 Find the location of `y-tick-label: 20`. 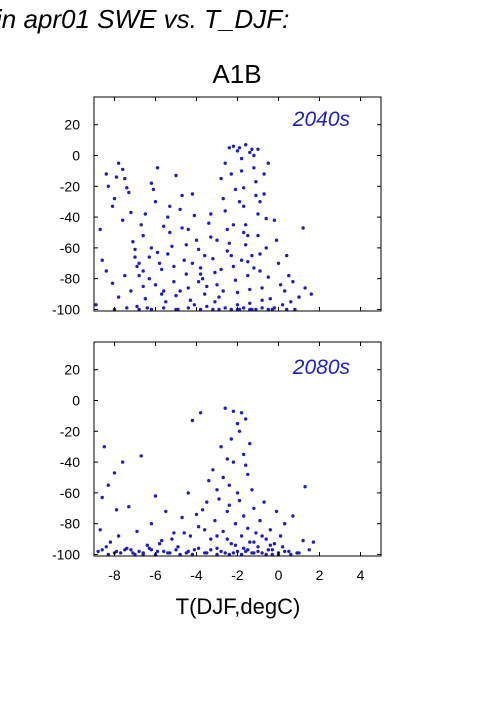

y-tick-label: 20 is located at coordinates (72, 125).